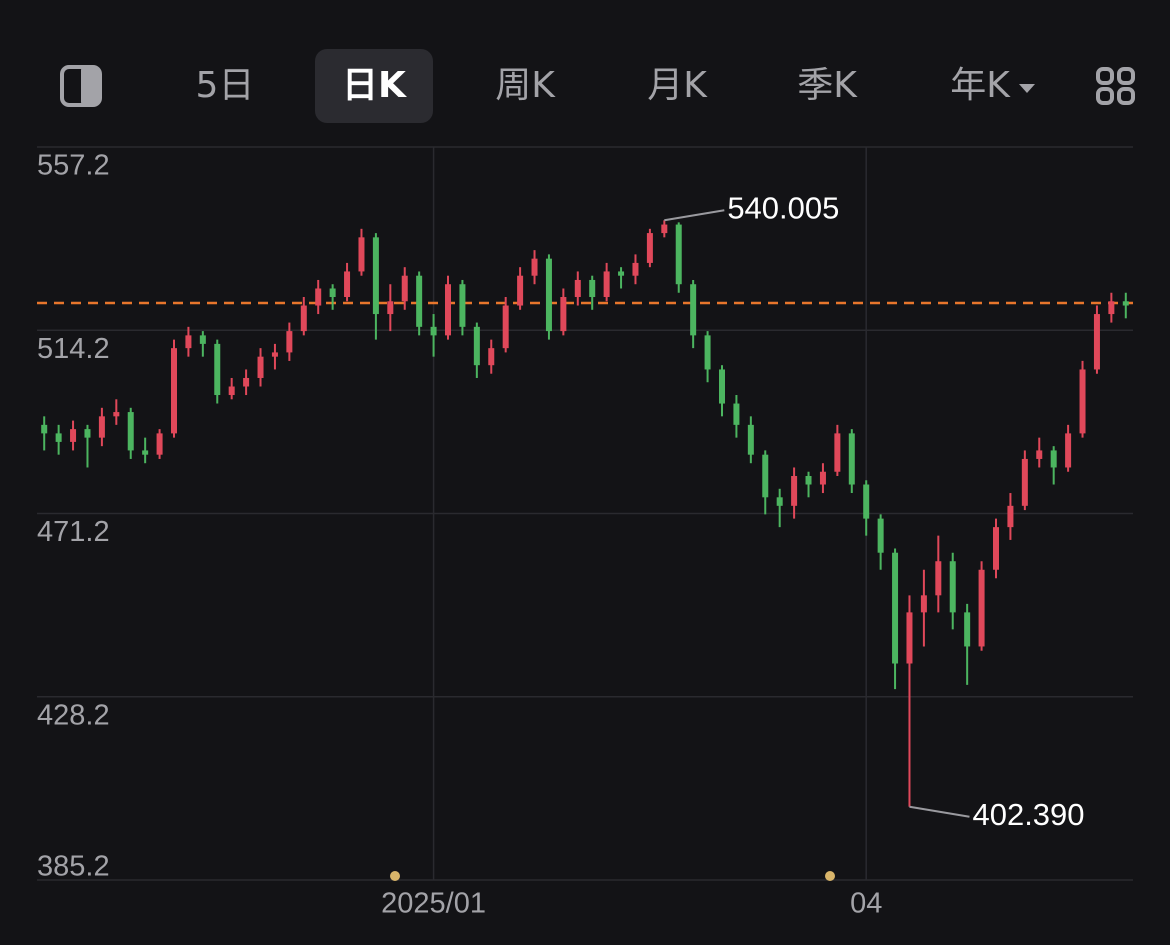 The height and width of the screenshot is (945, 1170). I want to click on tab-highlight, so click(374, 86).